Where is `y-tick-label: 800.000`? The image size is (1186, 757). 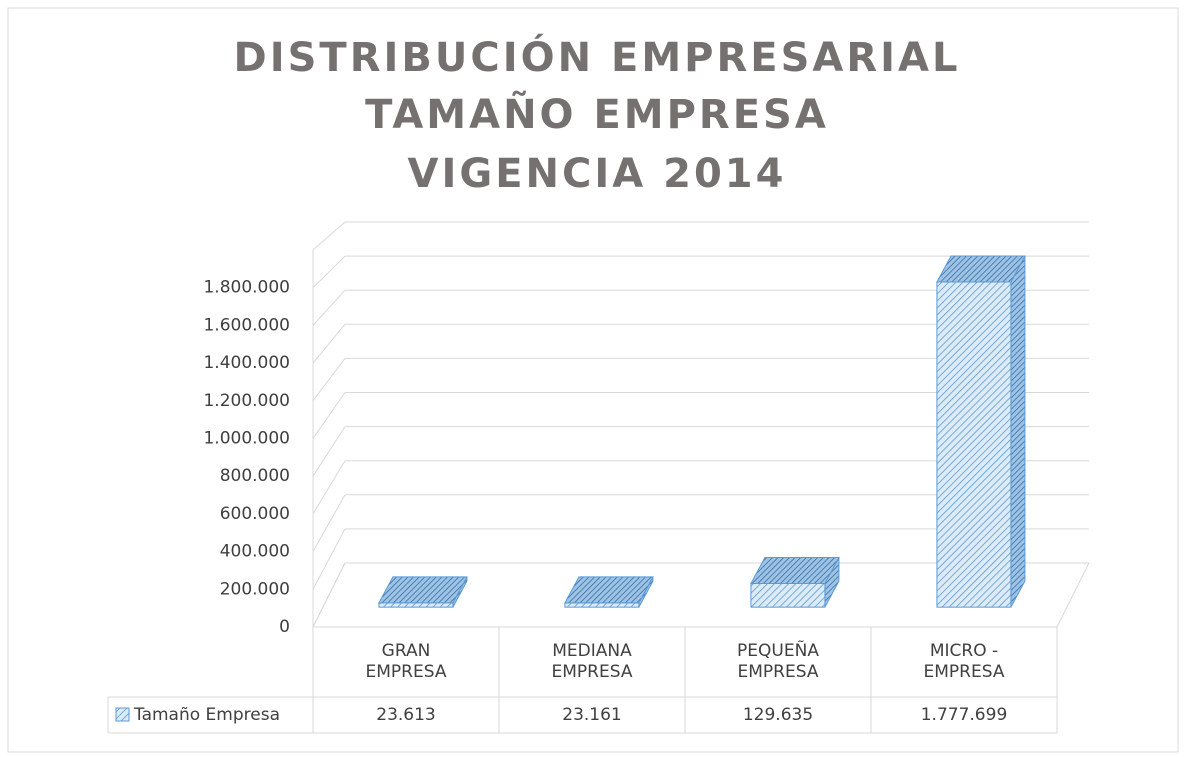
y-tick-label: 800.000 is located at coordinates (255, 476).